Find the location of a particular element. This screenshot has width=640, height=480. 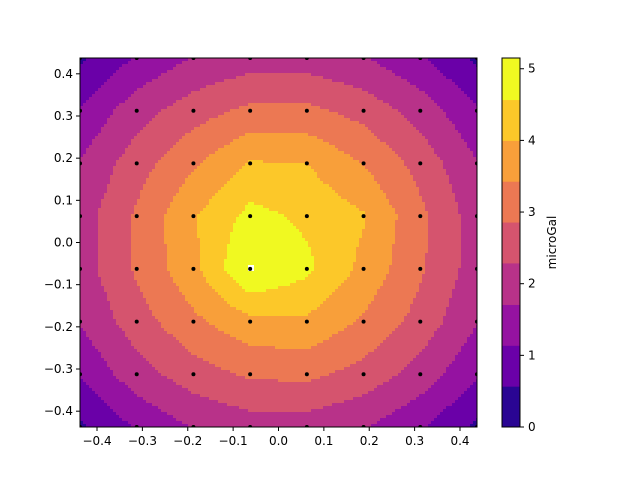

colorbar-tick-label: 1 is located at coordinates (532, 355).